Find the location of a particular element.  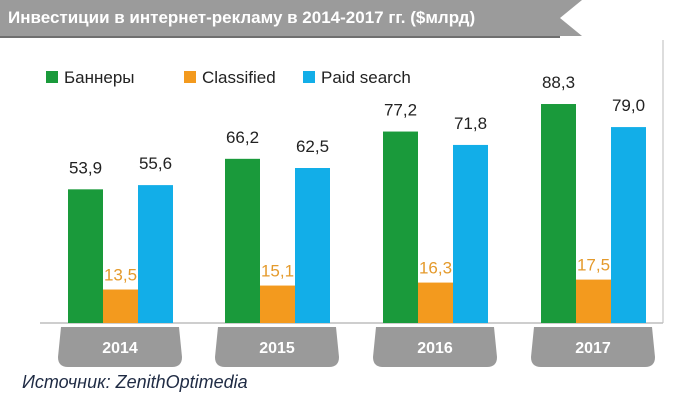

year-label: 2014 is located at coordinates (120, 348).